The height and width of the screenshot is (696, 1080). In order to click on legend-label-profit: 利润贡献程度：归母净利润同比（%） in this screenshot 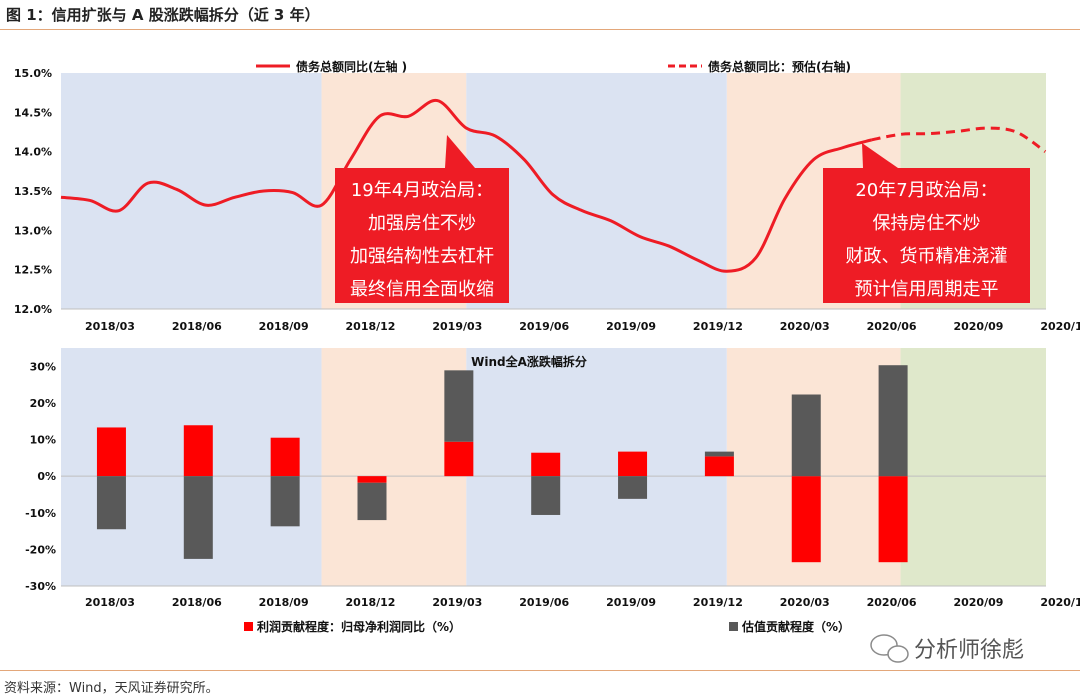, I will do `click(359, 626)`.